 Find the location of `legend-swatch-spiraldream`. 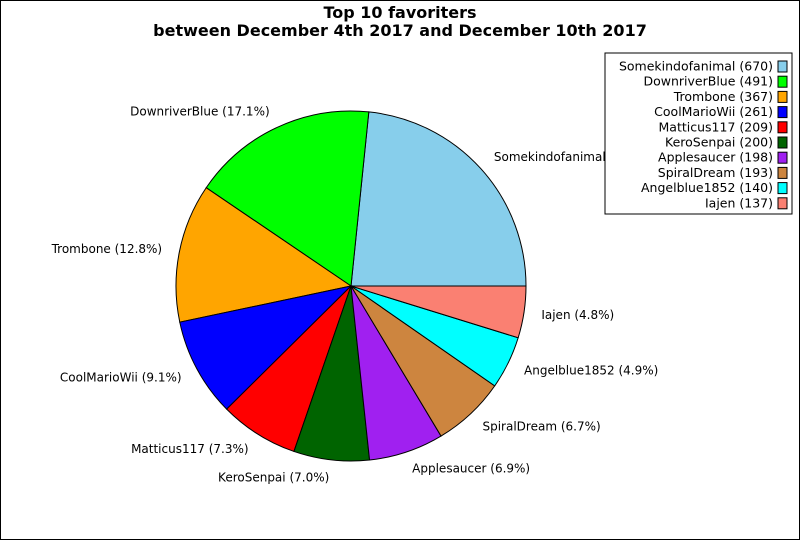

legend-swatch-spiraldream is located at coordinates (782, 172).